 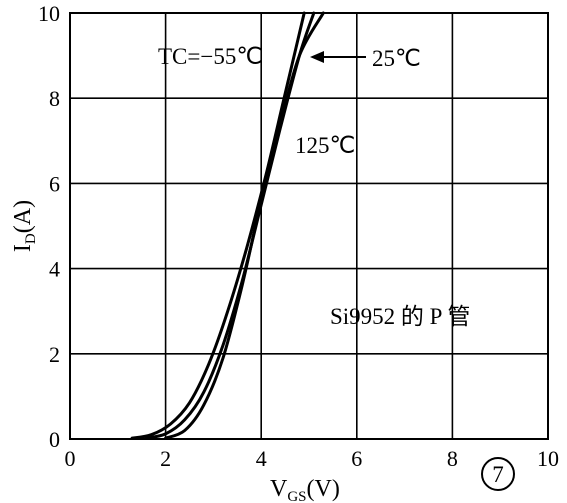 What do you see at coordinates (54, 439) in the screenshot?
I see `y-tick-label-0: 0` at bounding box center [54, 439].